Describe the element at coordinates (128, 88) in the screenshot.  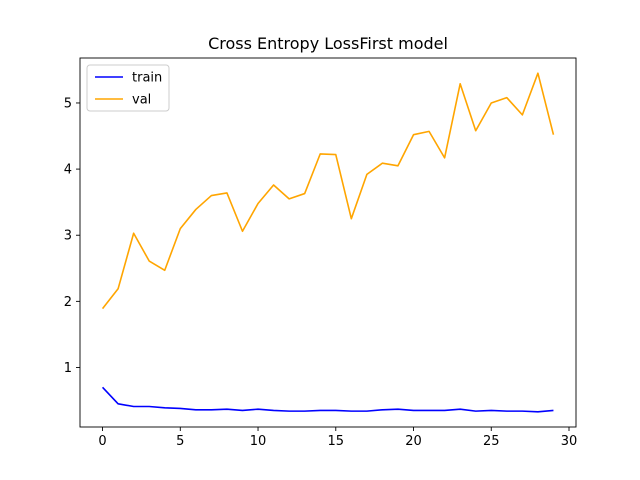
I see `legend: train val` at that location.